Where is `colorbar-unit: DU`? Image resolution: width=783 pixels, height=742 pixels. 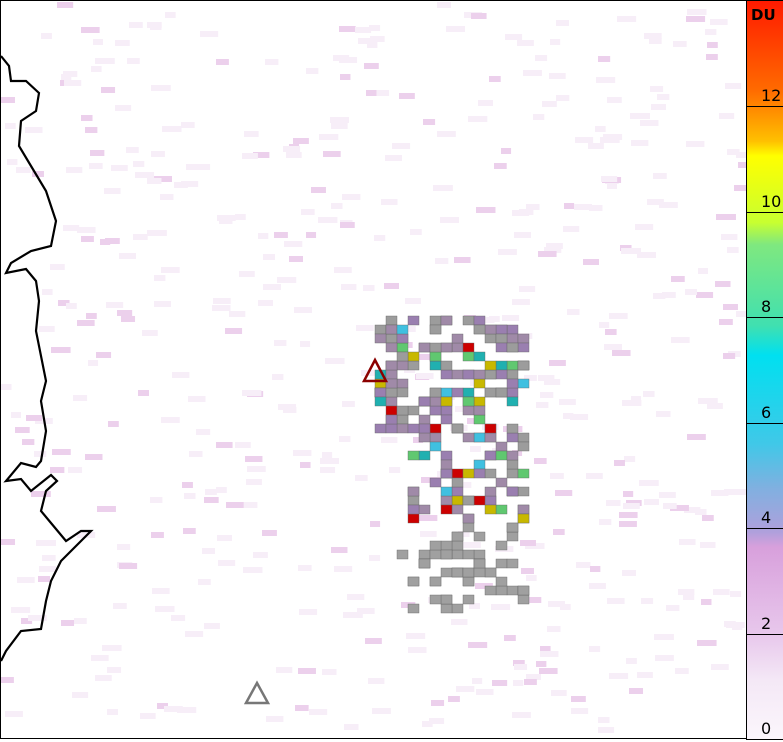 colorbar-unit: DU is located at coordinates (763, 15).